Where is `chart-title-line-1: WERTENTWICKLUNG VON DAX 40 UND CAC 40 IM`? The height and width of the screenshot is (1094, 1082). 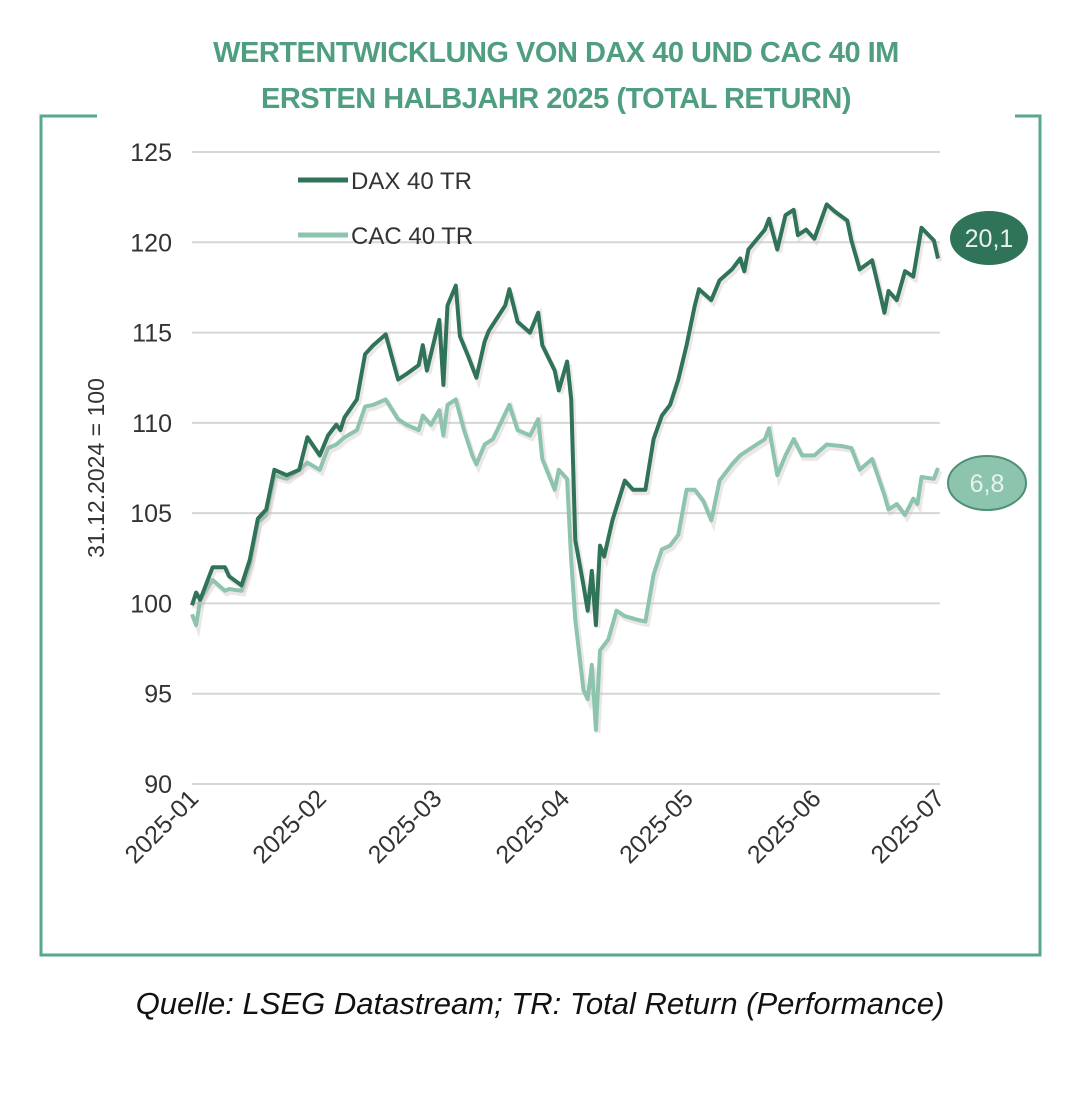 chart-title-line-1: WERTENTWICKLUNG VON DAX 40 UND CAC 40 IM is located at coordinates (556, 53).